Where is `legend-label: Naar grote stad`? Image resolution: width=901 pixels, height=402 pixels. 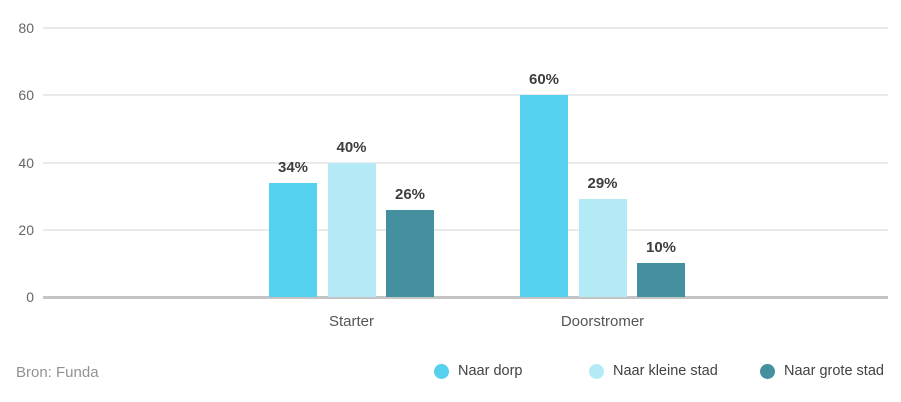 legend-label: Naar grote stad is located at coordinates (834, 371).